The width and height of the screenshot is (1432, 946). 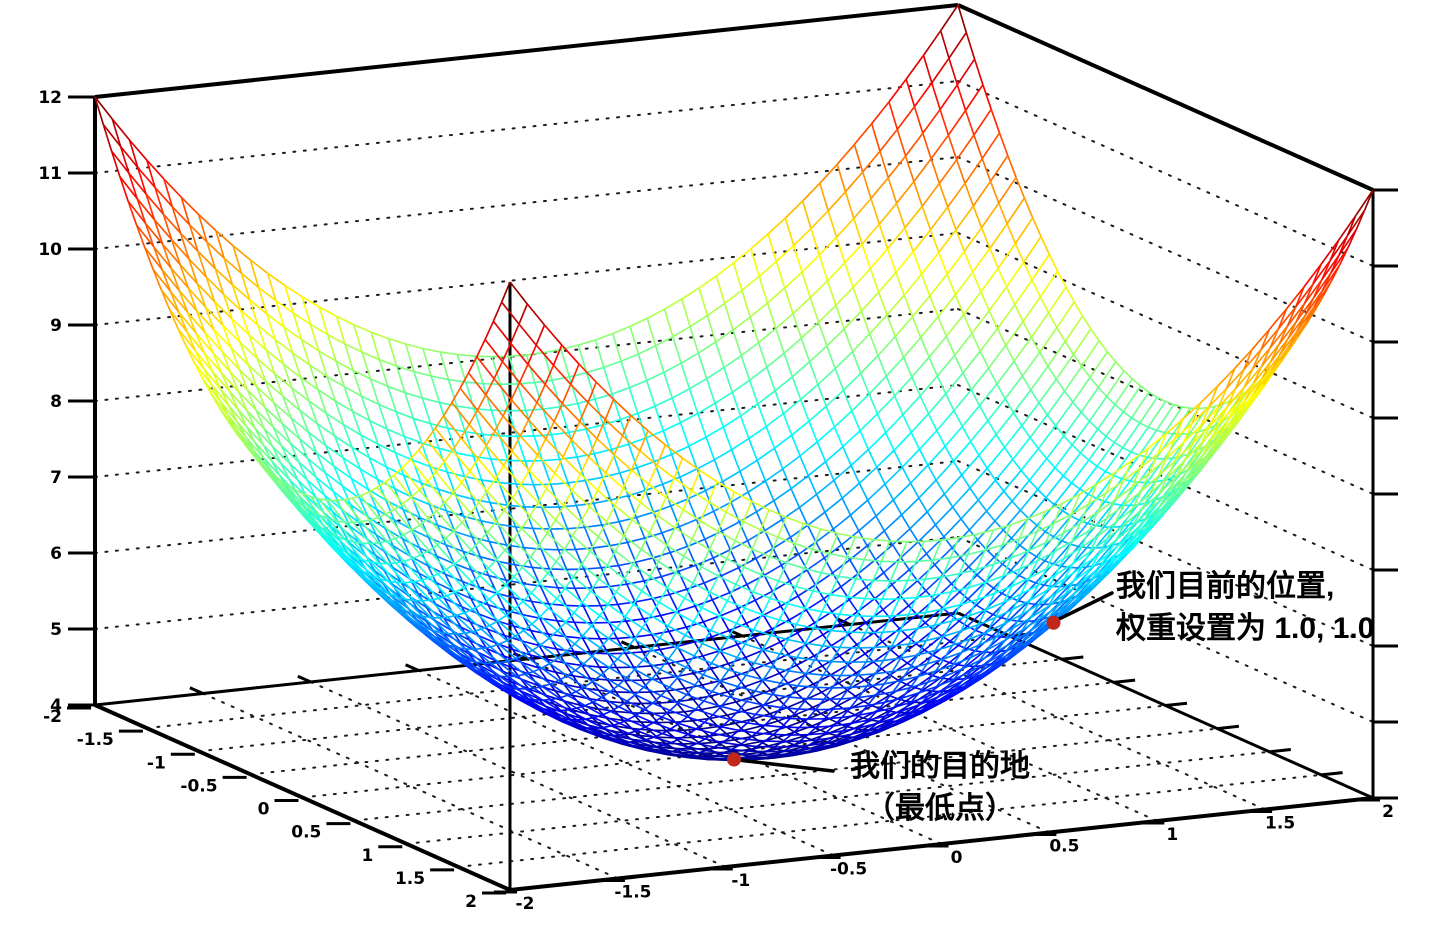 What do you see at coordinates (940, 788) in the screenshot?
I see `annotation-destination: 我们的目的地 （最低点）` at bounding box center [940, 788].